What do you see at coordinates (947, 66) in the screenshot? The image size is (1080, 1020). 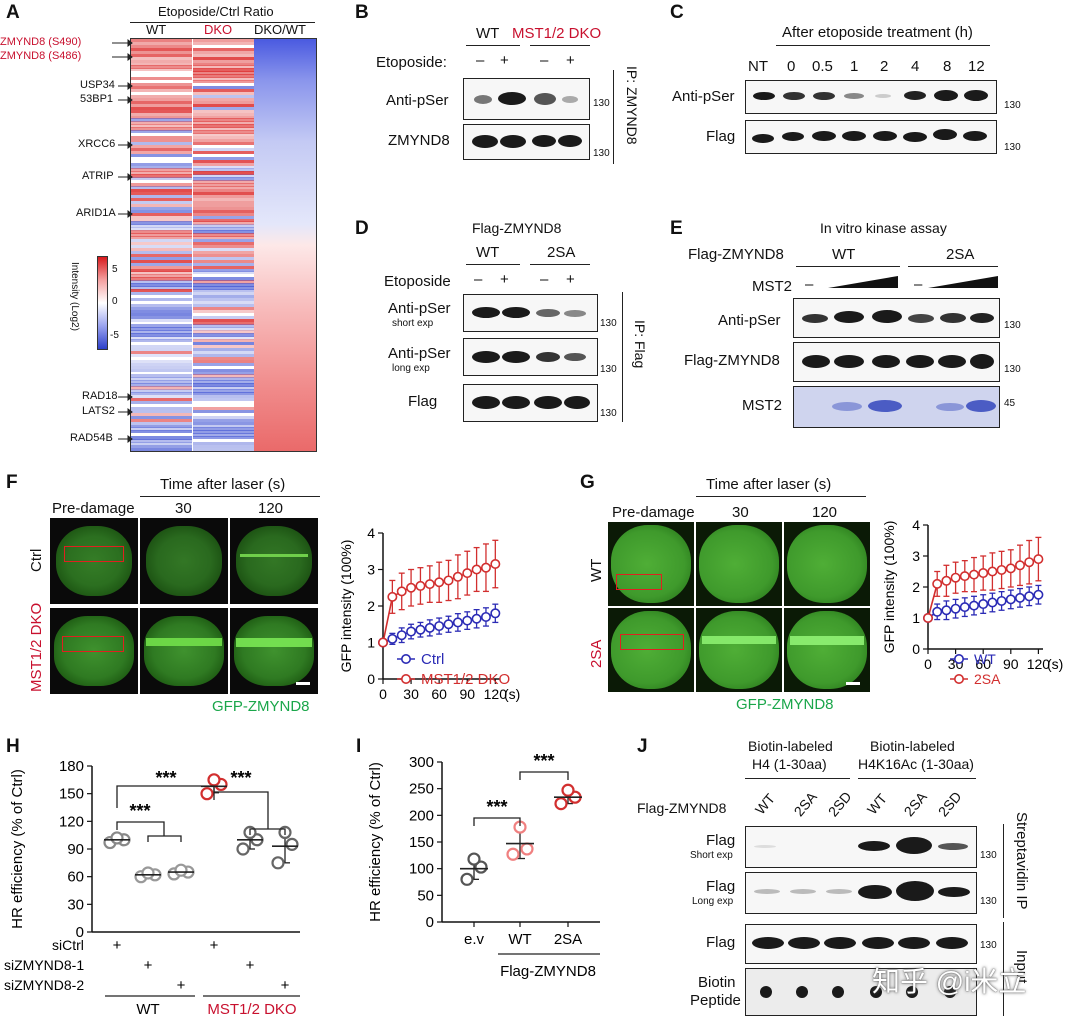 I see `c-lane-8: 8` at bounding box center [947, 66].